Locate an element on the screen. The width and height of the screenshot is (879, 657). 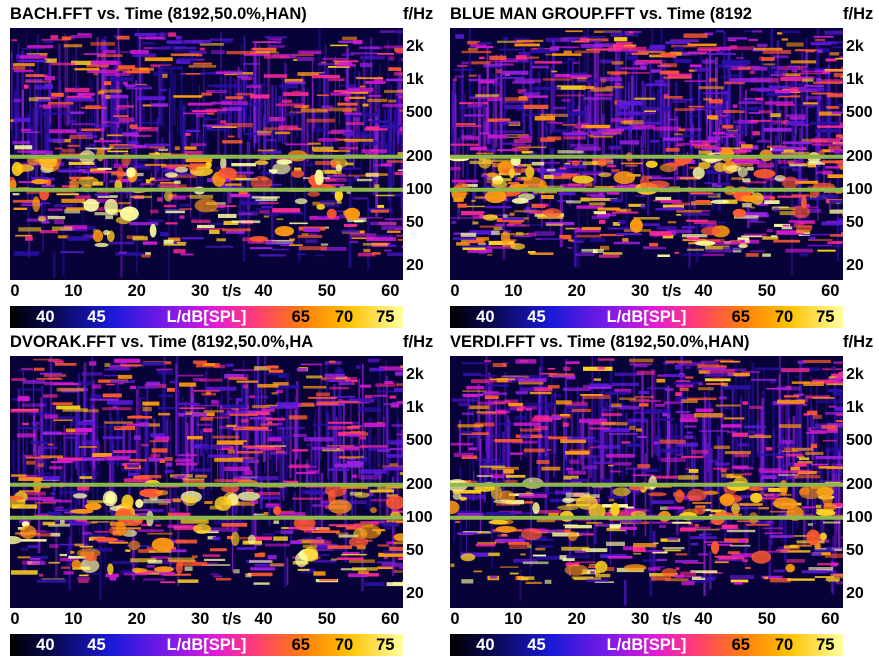
chart-title: BLUE MAN GROUP.FFT vs. Time (8192 is located at coordinates (601, 14).